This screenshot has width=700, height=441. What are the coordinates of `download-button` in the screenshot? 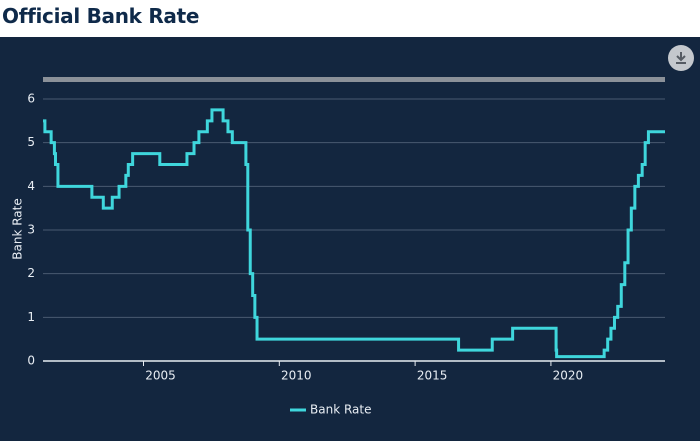 It's located at (681, 58).